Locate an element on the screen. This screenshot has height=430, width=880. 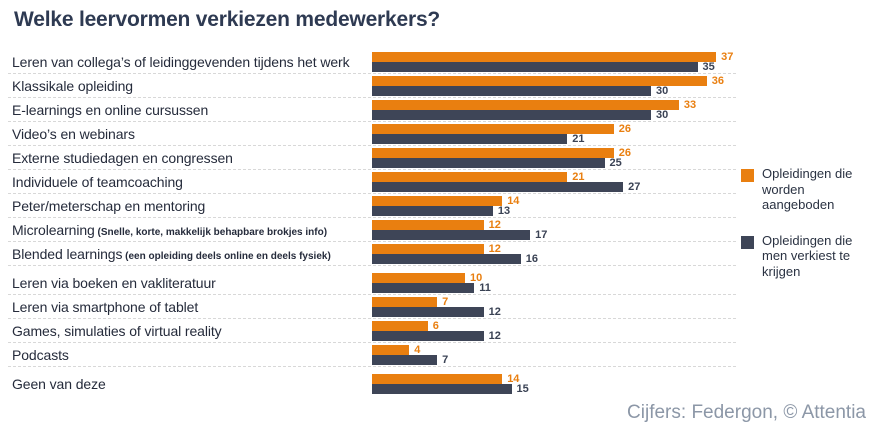
bar-group: 12 16 is located at coordinates (554, 254).